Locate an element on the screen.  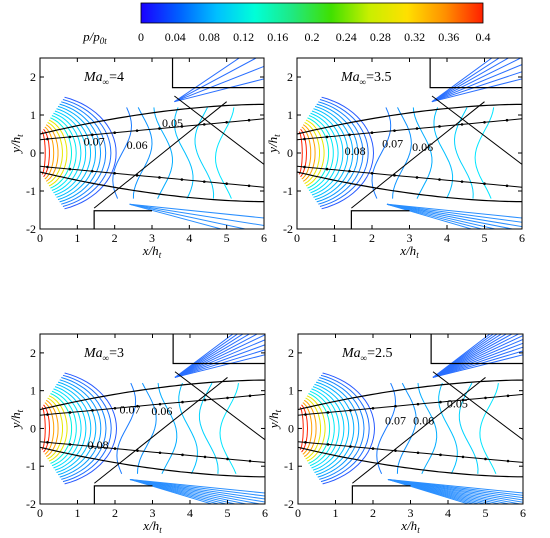
x-tick-label: 4 is located at coordinates (447, 238).